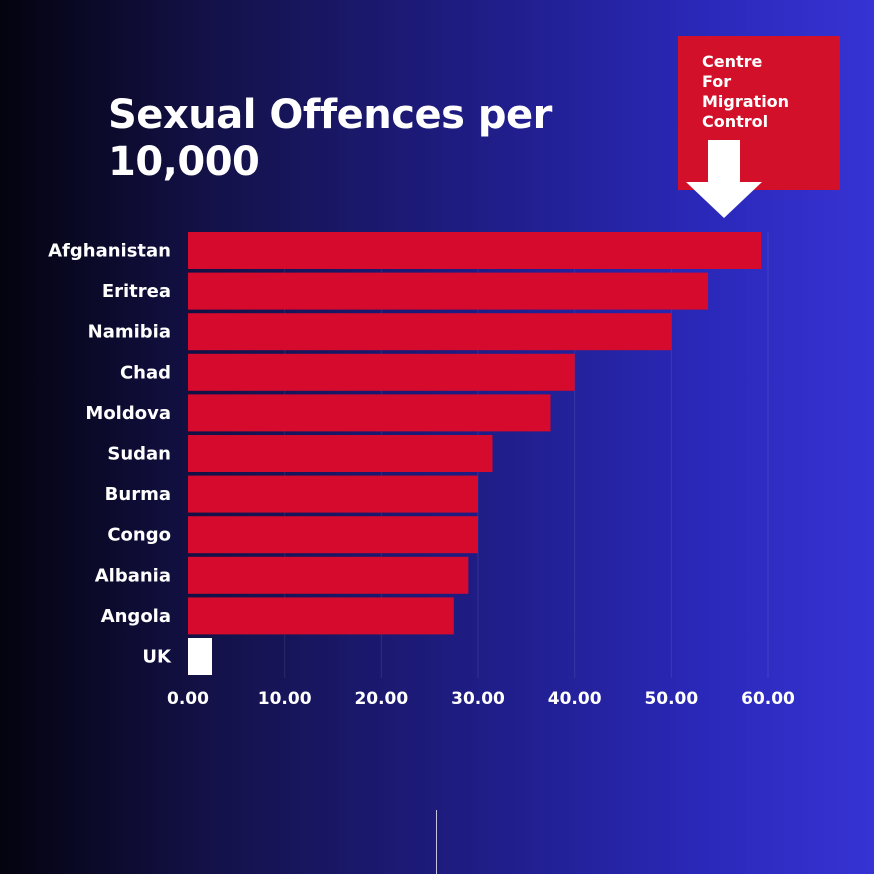 Image resolution: width=874 pixels, height=874 pixels. What do you see at coordinates (671, 699) in the screenshot?
I see `tick-label: 50.00` at bounding box center [671, 699].